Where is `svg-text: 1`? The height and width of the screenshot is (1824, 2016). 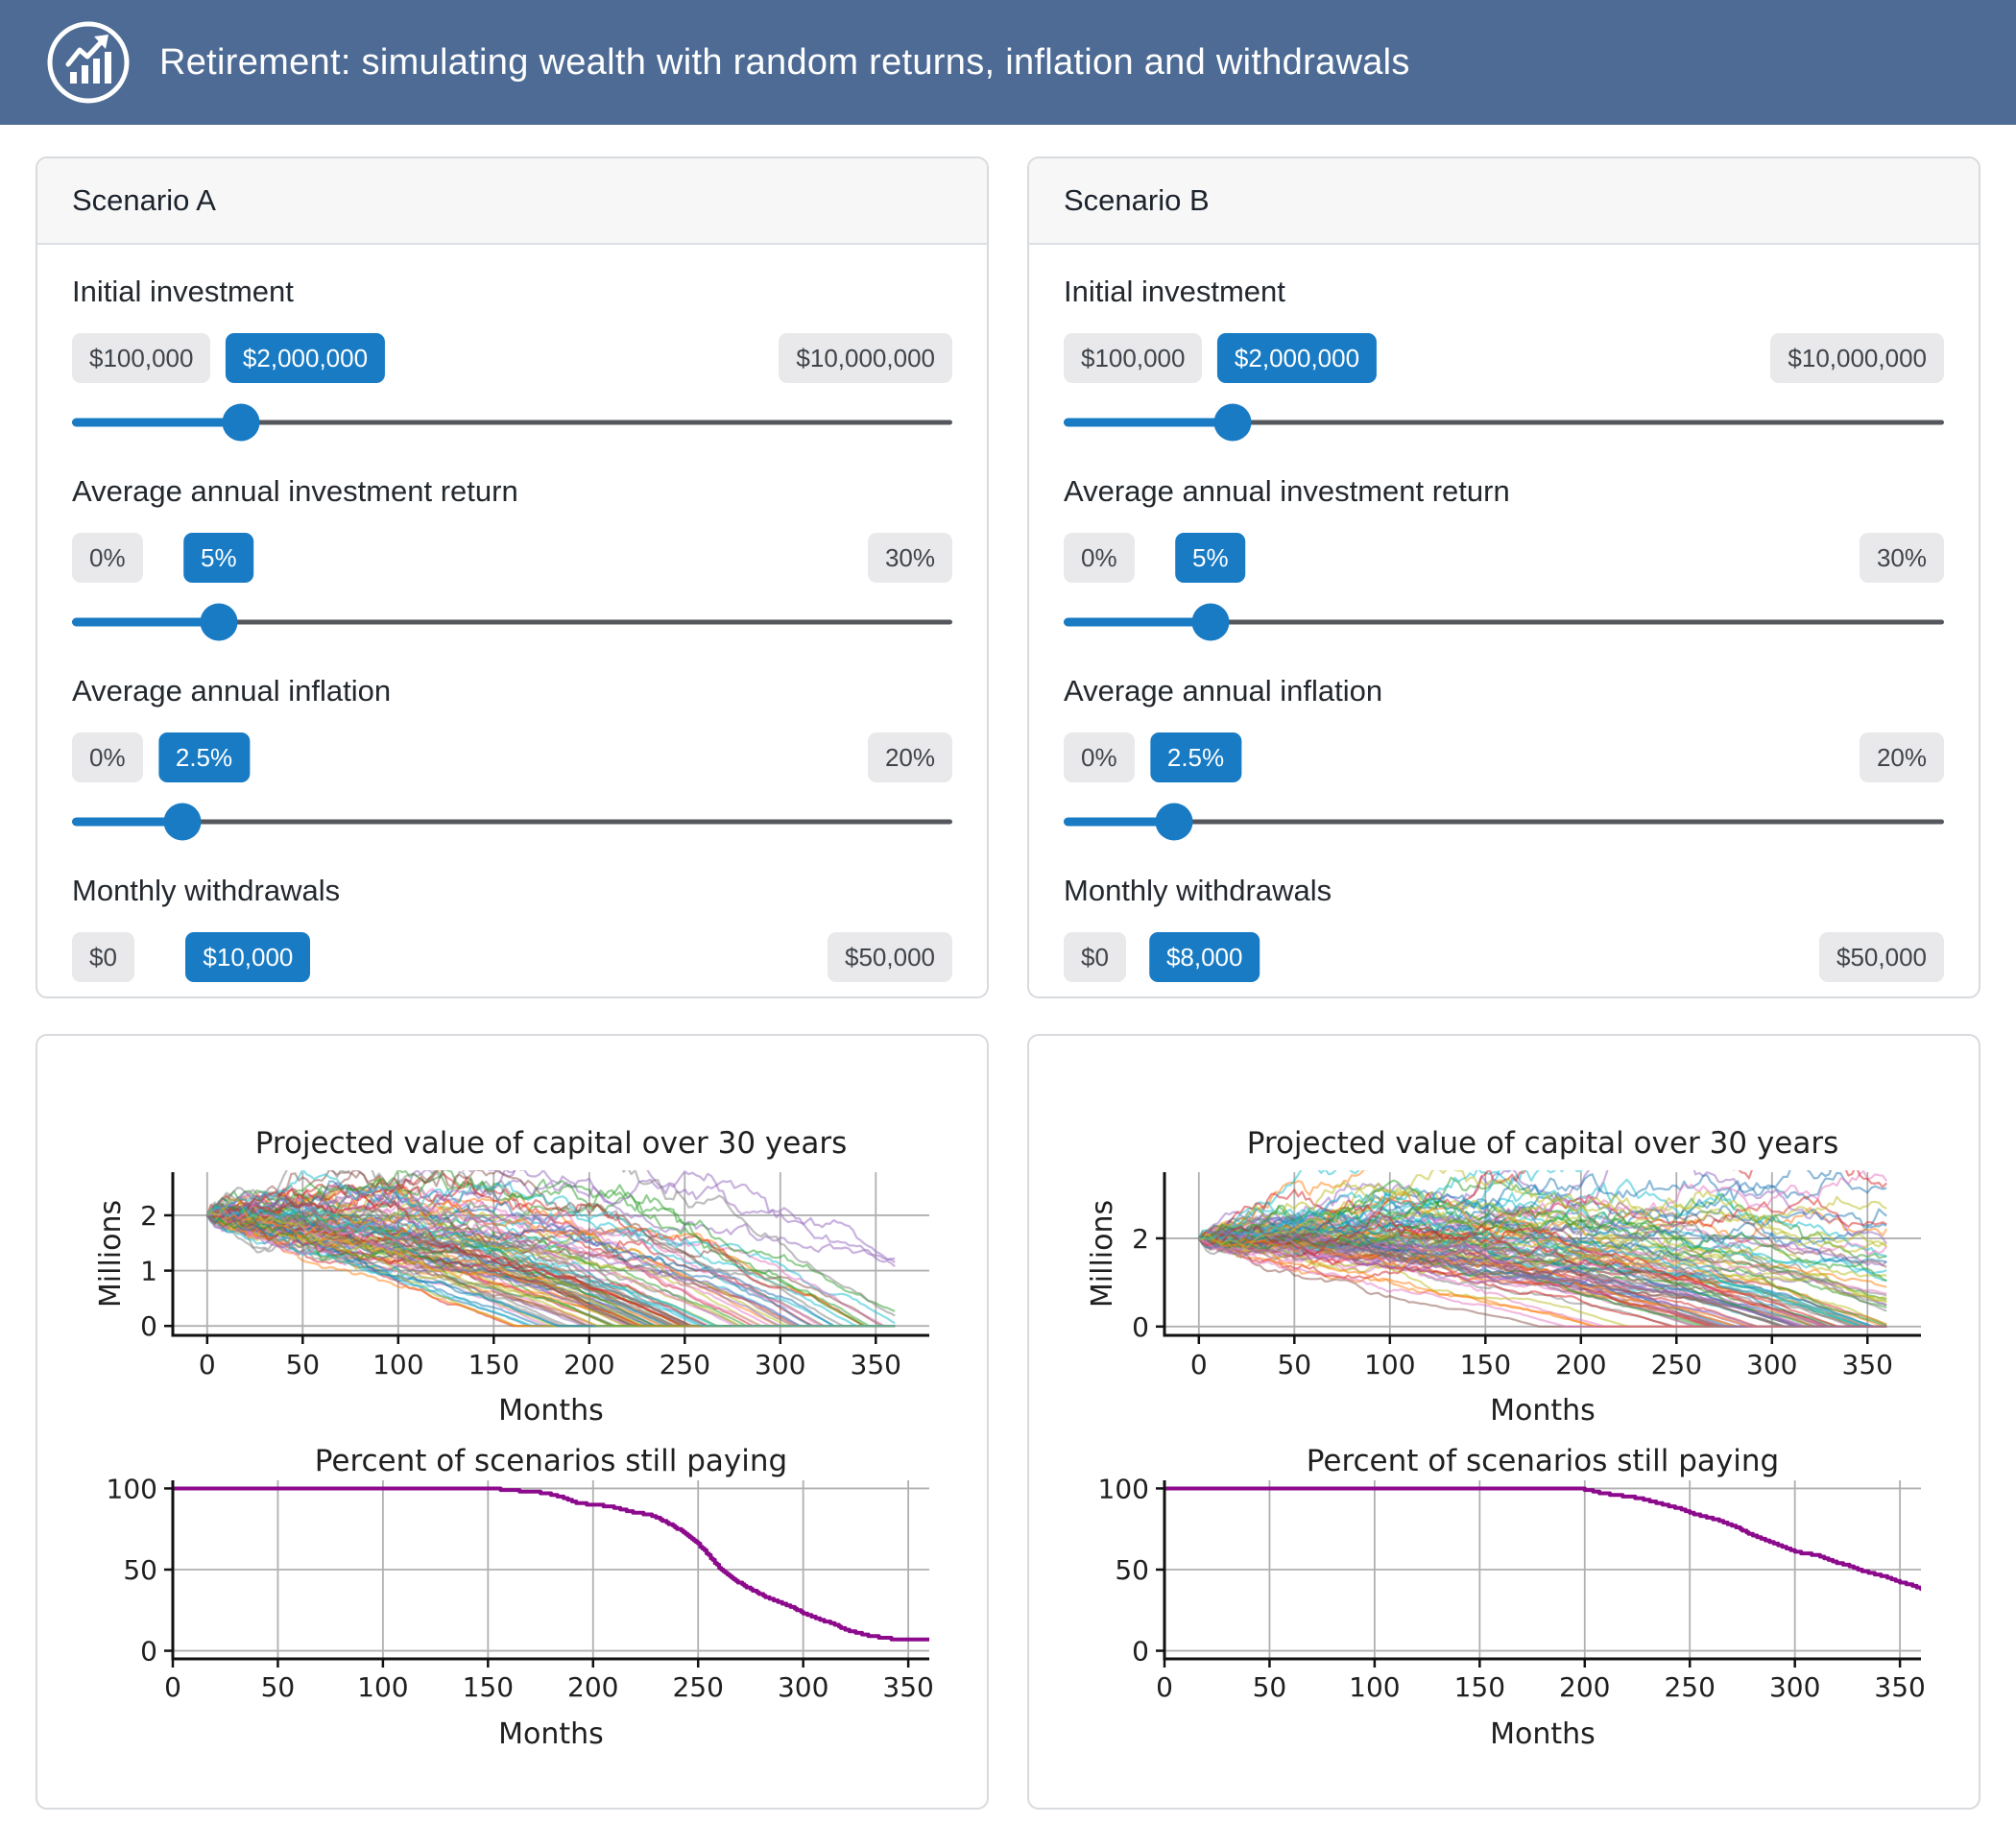 svg-text: 1 is located at coordinates (148, 1271).